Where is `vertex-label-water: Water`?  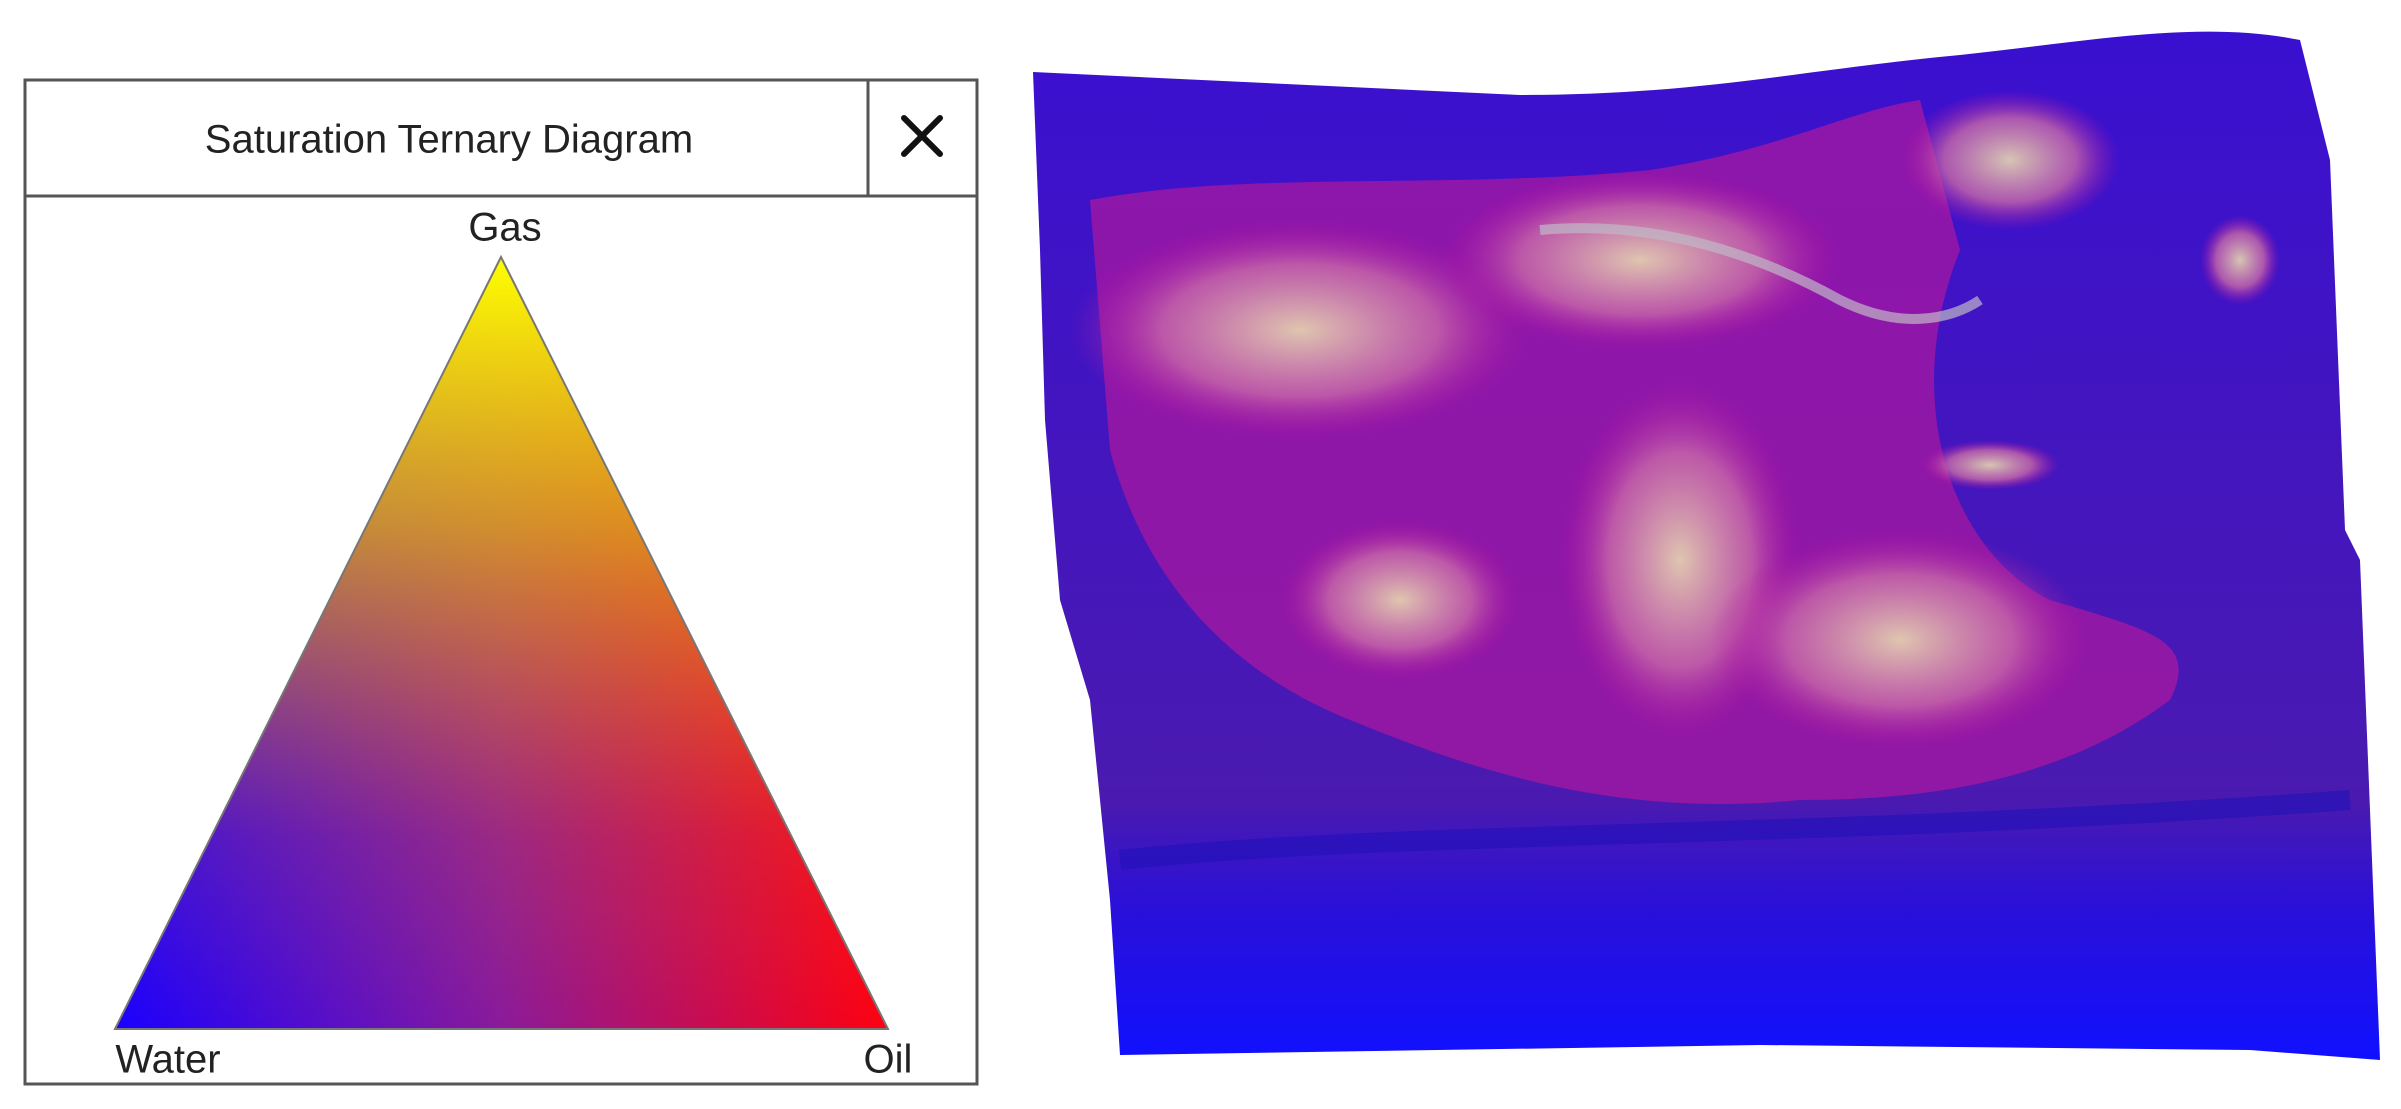 vertex-label-water: Water is located at coordinates (167, 1060).